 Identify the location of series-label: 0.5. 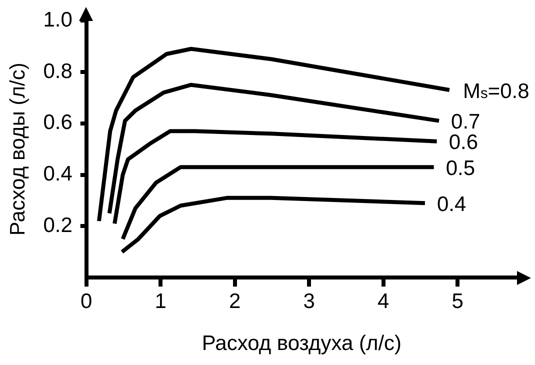
(461, 168).